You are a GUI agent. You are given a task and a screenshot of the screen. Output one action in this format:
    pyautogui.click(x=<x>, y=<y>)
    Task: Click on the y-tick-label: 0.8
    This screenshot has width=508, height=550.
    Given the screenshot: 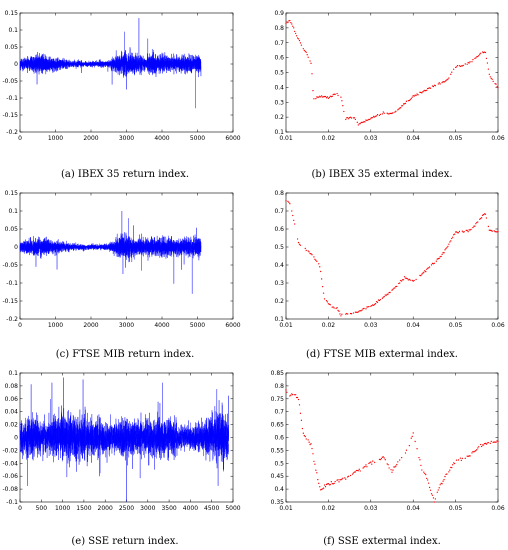 What is the action you would take?
    pyautogui.click(x=279, y=28)
    